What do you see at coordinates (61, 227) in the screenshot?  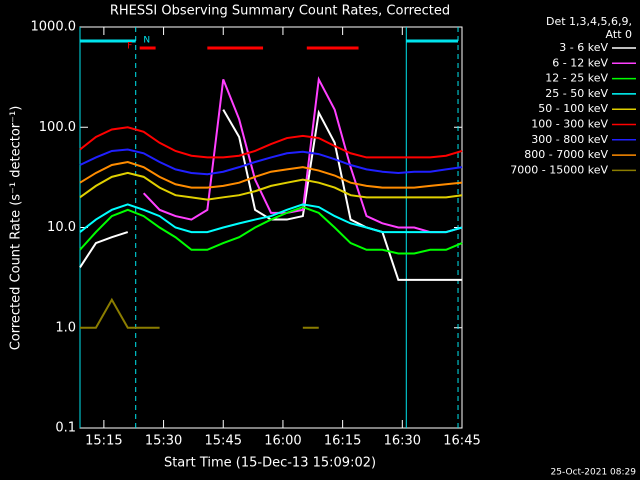 I see `y-tick-label: 10.0` at bounding box center [61, 227].